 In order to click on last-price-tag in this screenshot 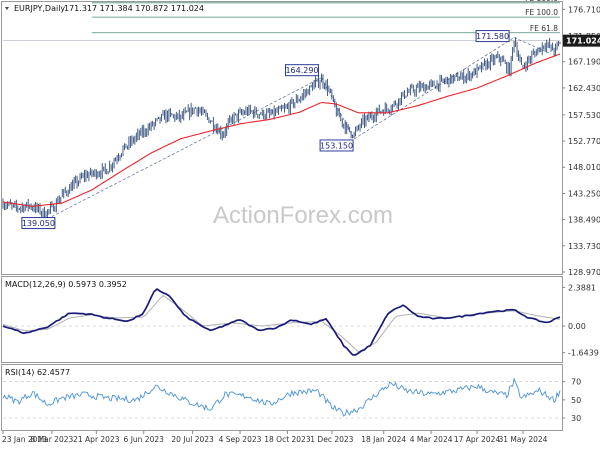, I will do `click(581, 40)`.